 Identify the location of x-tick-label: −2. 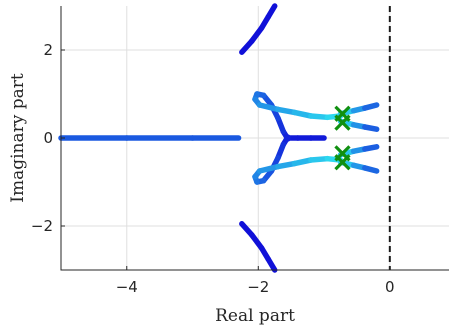
(258, 287).